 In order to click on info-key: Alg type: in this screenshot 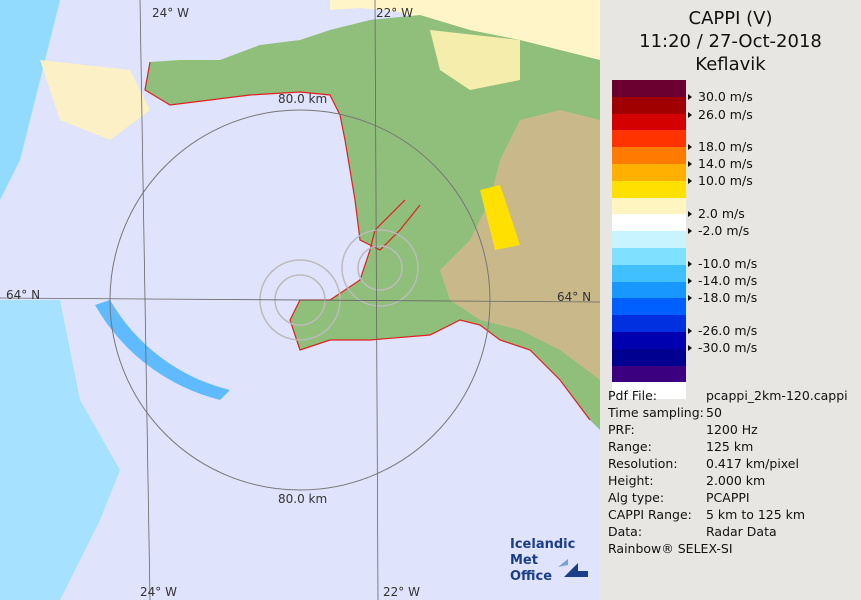, I will do `click(636, 497)`.